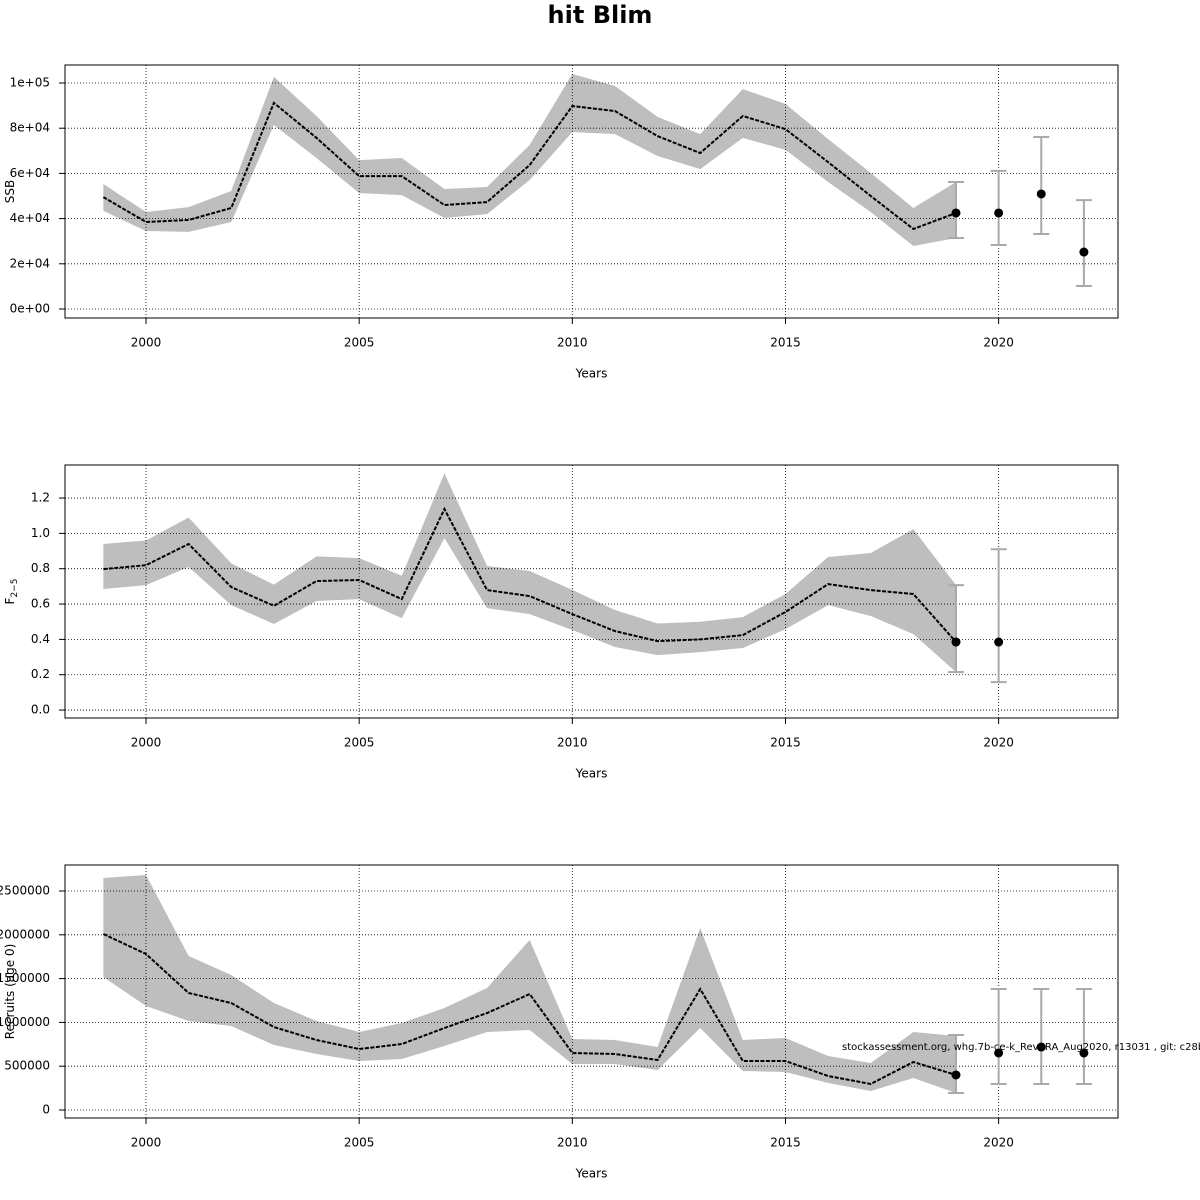  What do you see at coordinates (30, 309) in the screenshot?
I see `y-tick-label: 0e+00` at bounding box center [30, 309].